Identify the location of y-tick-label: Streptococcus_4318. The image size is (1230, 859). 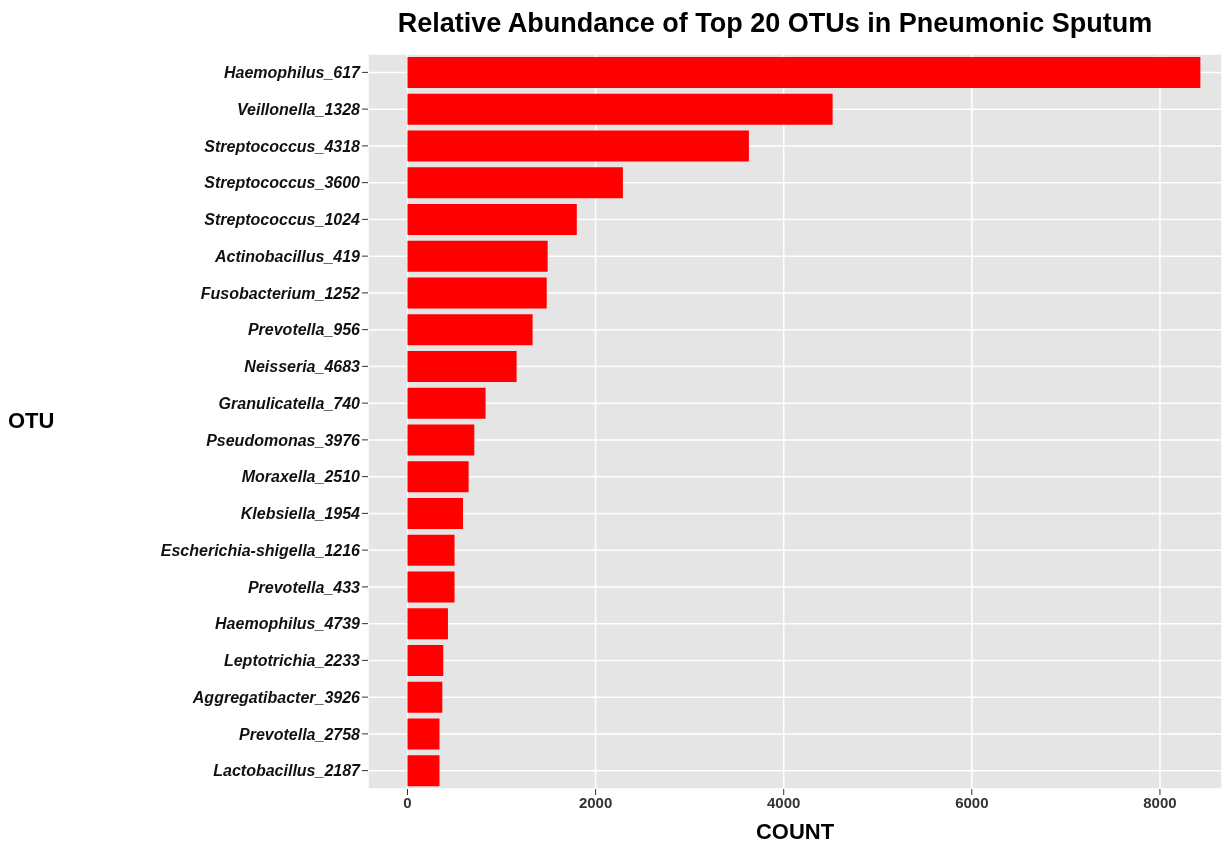
(282, 146).